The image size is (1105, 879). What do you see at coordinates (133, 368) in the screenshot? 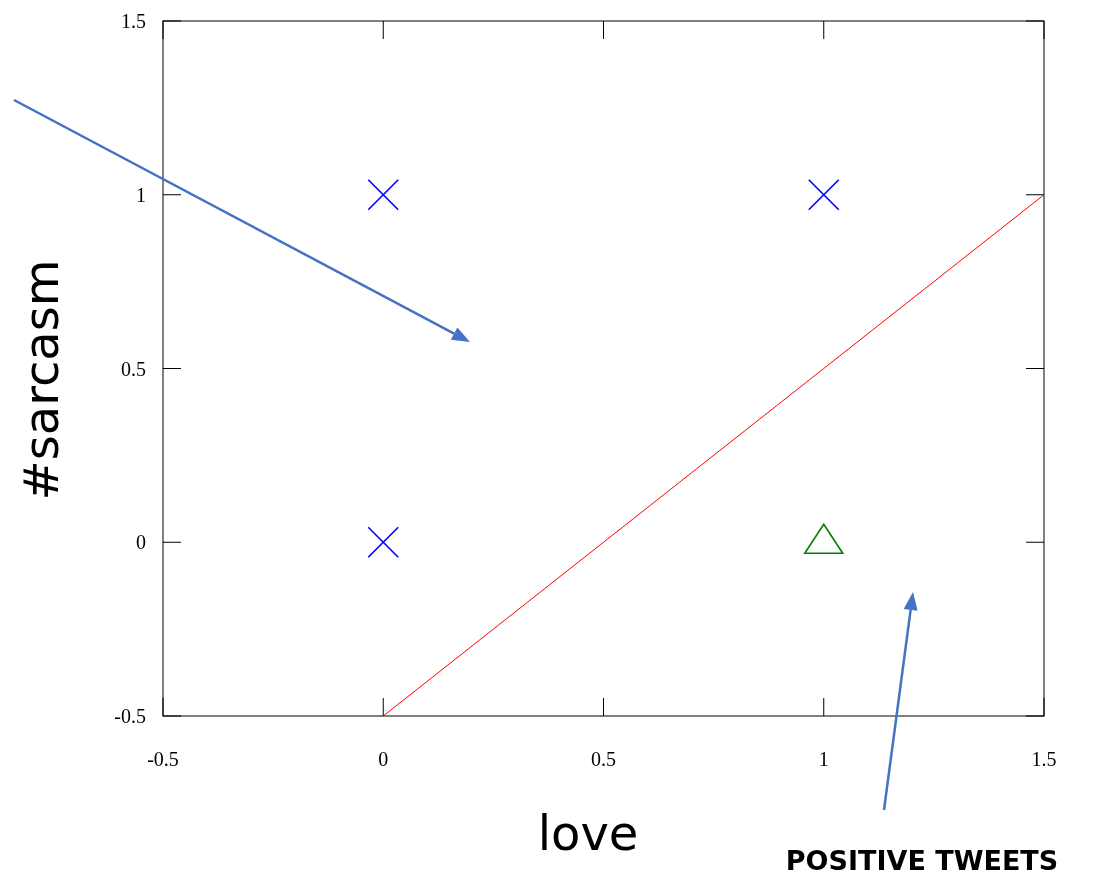
I see `y-tick-label: 0.5` at bounding box center [133, 368].